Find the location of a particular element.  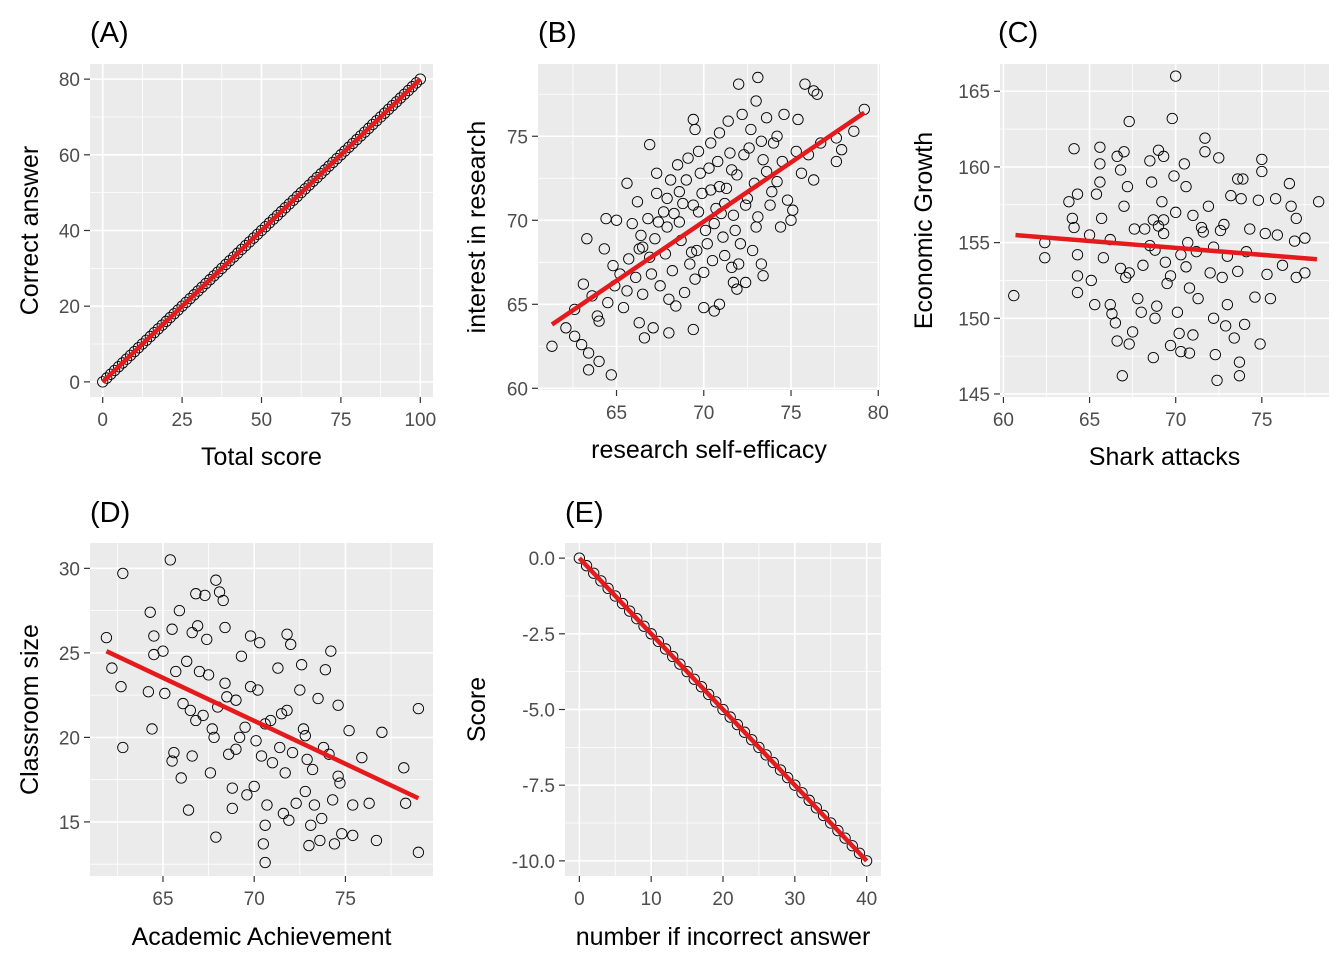

x-tick-label: 0 is located at coordinates (579, 899).